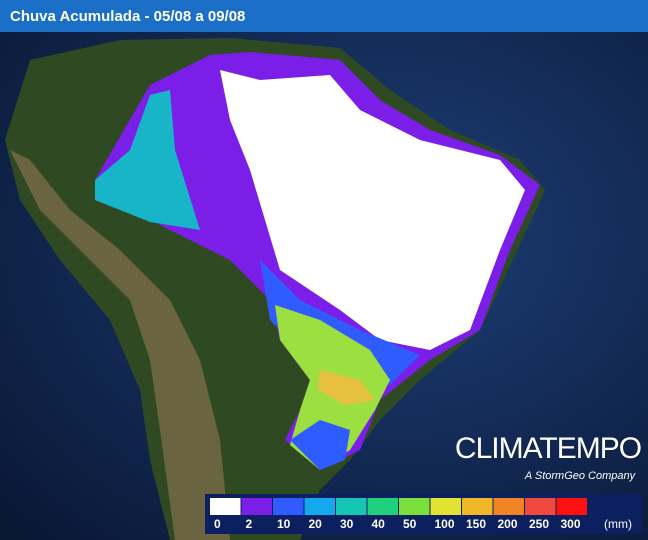 The width and height of the screenshot is (648, 540). I want to click on legend: 0 2 10 20 30 40 50 100 150 200 250 300, so click(398, 514).